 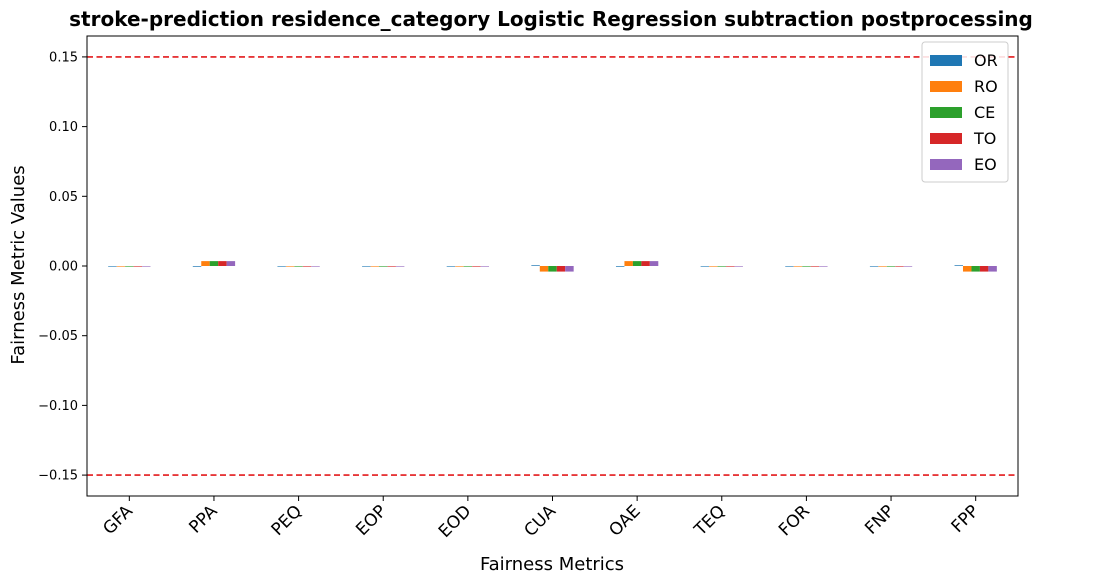 What do you see at coordinates (231, 263) in the screenshot?
I see `bar-EO-PPA` at bounding box center [231, 263].